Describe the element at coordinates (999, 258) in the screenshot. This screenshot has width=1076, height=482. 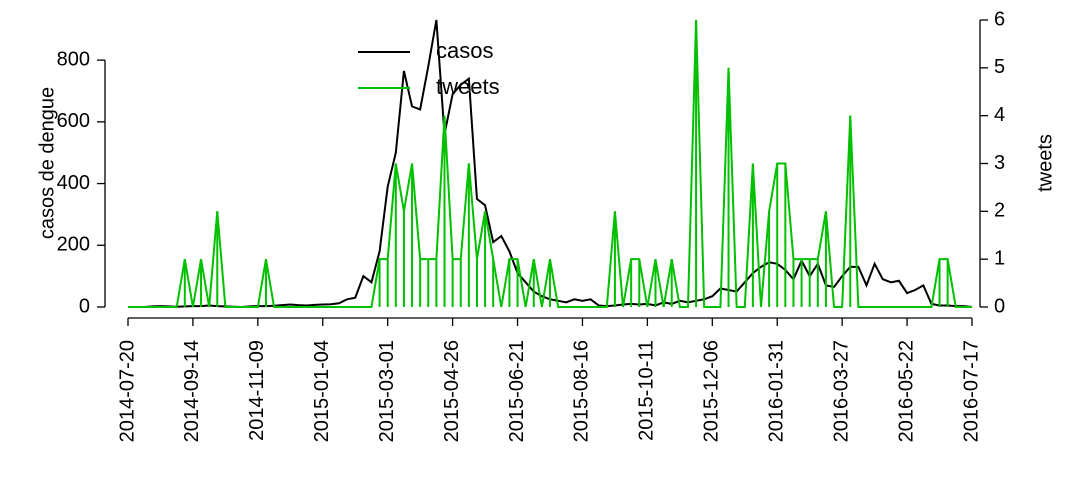
I see `y2-tick-label: 1` at that location.